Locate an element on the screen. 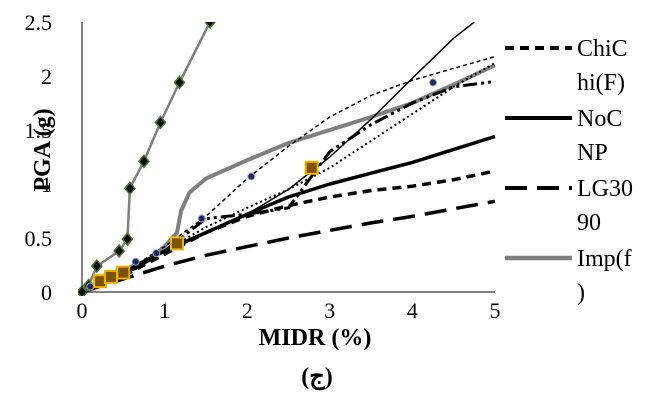  x-tick-label: 3 is located at coordinates (329, 310).